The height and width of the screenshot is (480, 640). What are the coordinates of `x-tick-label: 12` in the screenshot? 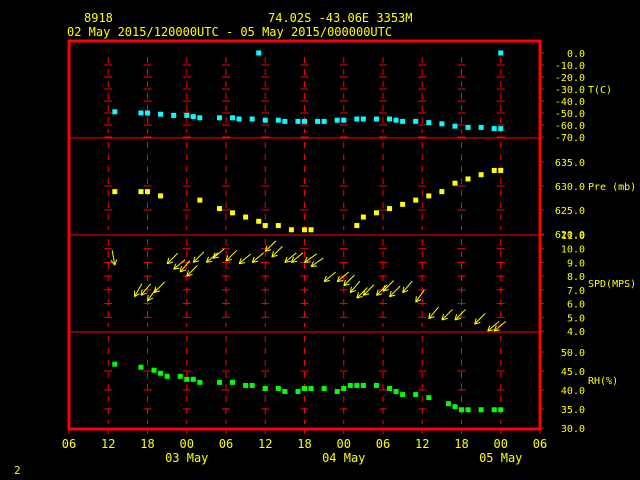 It's located at (422, 444).